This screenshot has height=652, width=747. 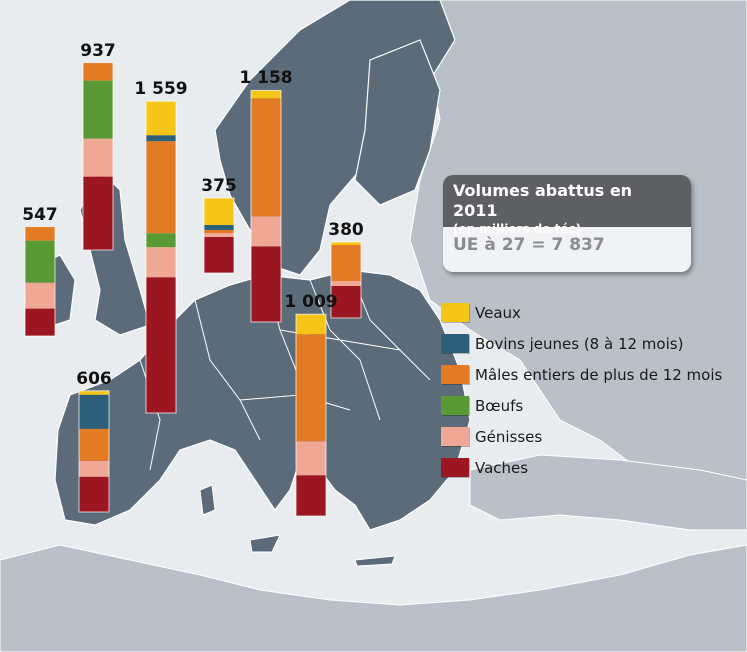 What do you see at coordinates (40, 214) in the screenshot?
I see `bar-total-label: 547` at bounding box center [40, 214].